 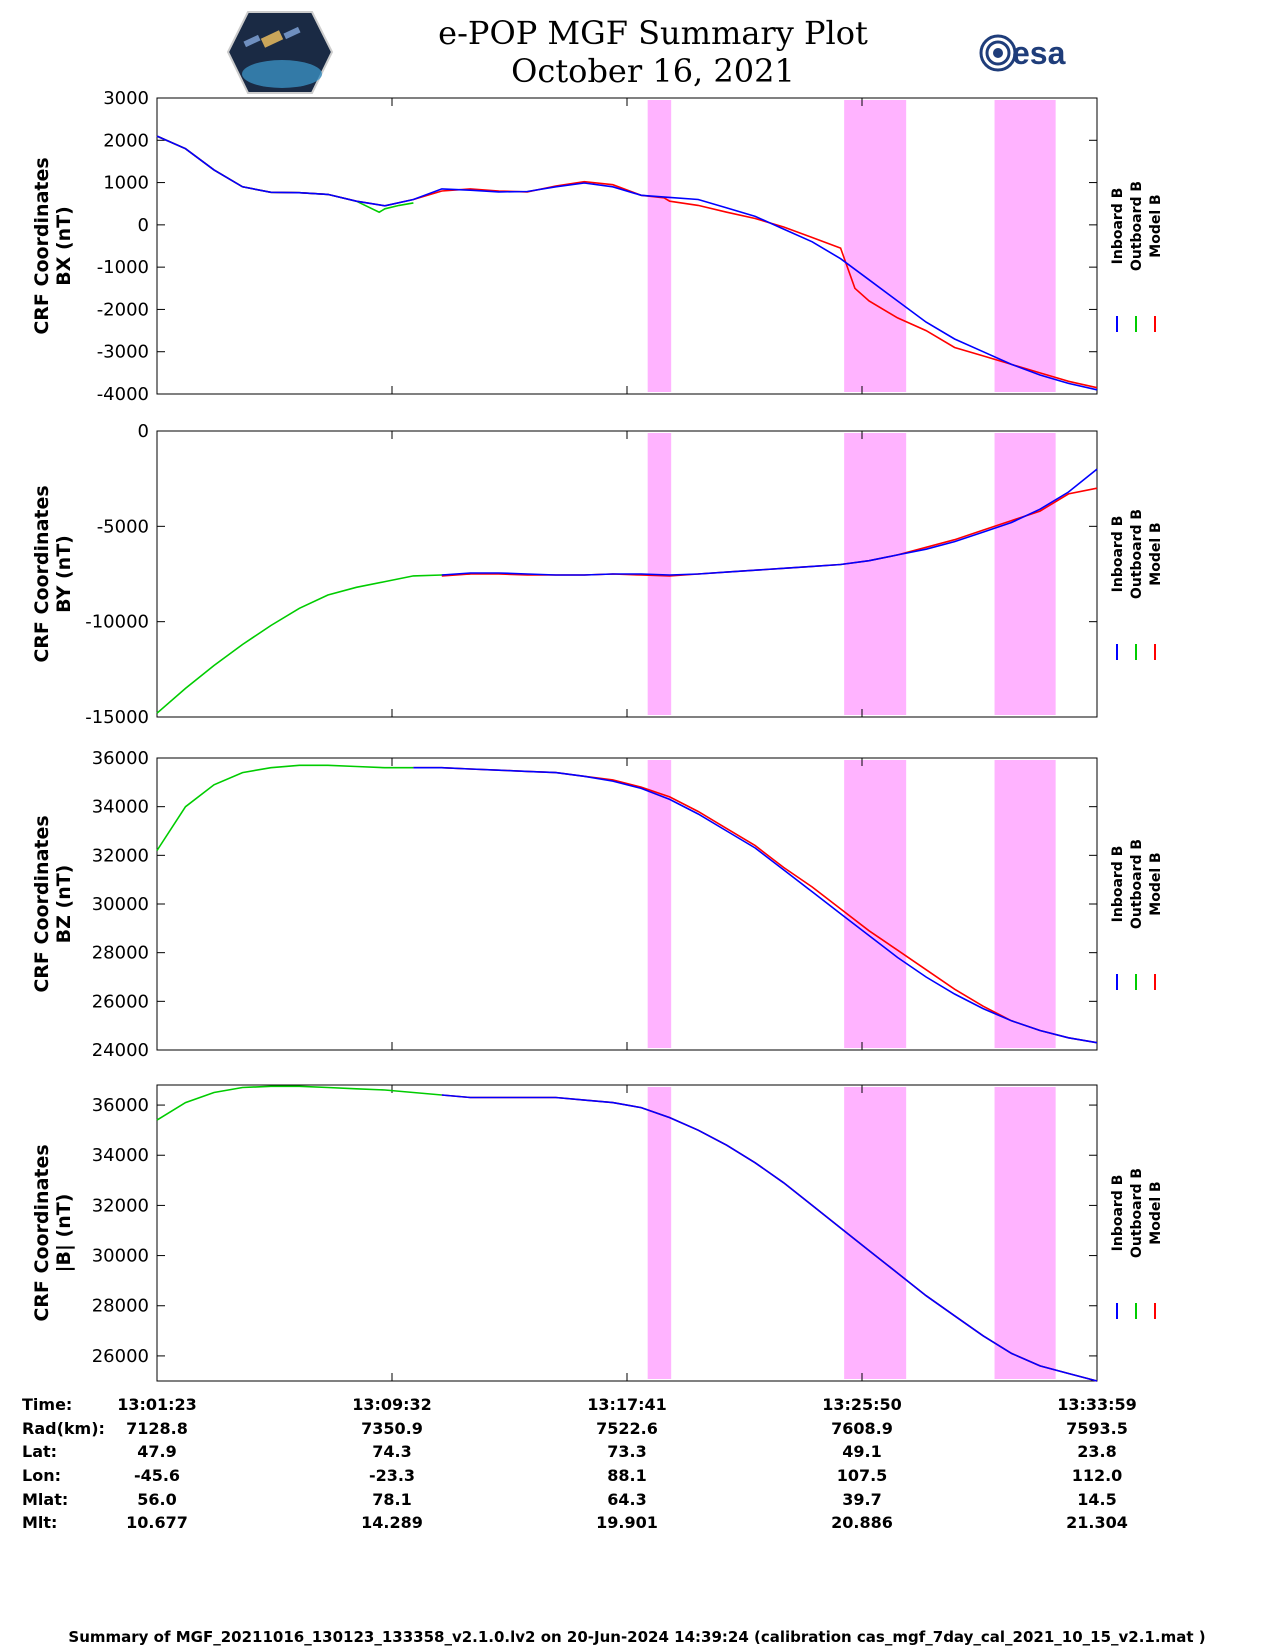 What do you see at coordinates (1097, 1475) in the screenshot?
I see `ephemeris-value: 112.0` at bounding box center [1097, 1475].